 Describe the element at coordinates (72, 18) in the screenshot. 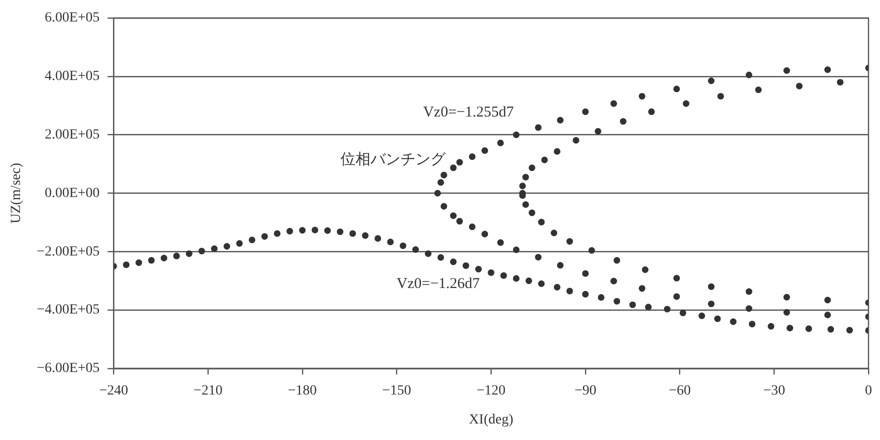

I see `y-tick-label: 6.00E+05` at that location.